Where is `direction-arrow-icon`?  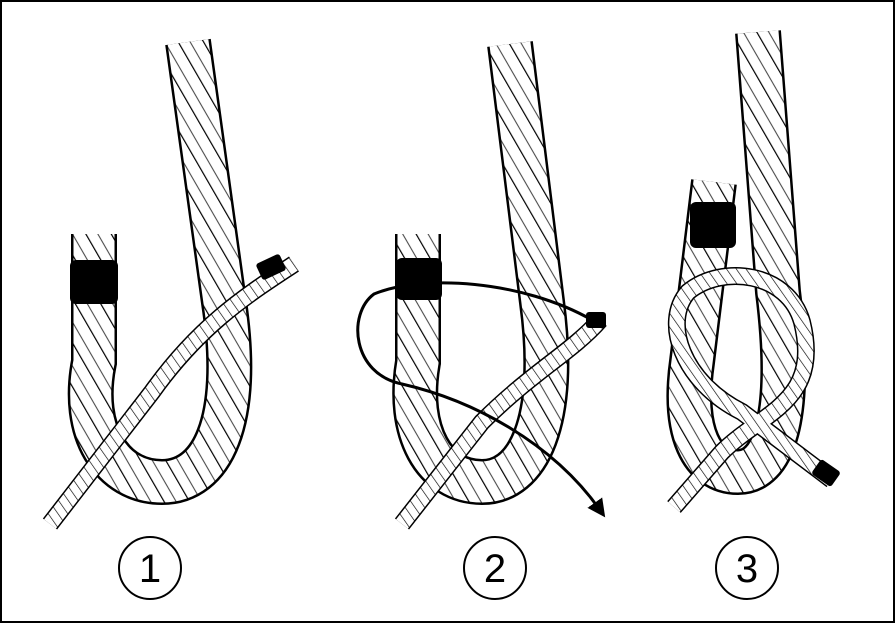 direction-arrow-icon is located at coordinates (481, 399).